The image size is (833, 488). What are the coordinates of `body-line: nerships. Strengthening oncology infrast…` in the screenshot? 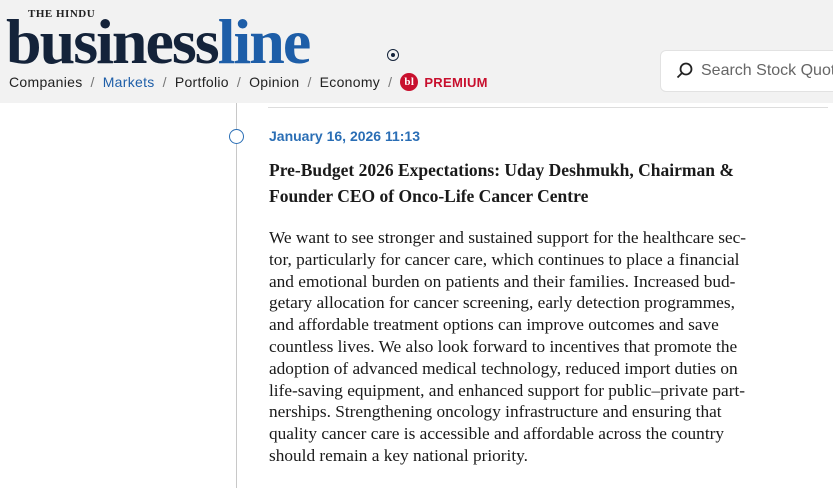 It's located at (495, 412).